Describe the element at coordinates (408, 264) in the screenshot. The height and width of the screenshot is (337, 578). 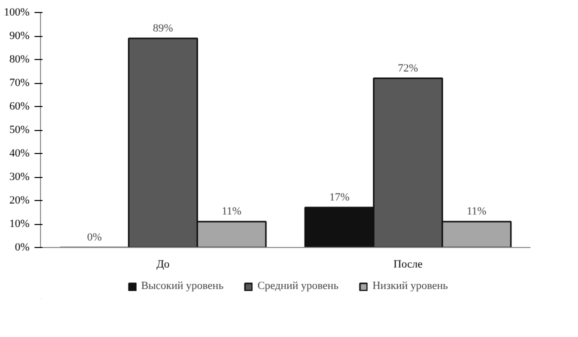
I see `x-tick-label: После` at that location.